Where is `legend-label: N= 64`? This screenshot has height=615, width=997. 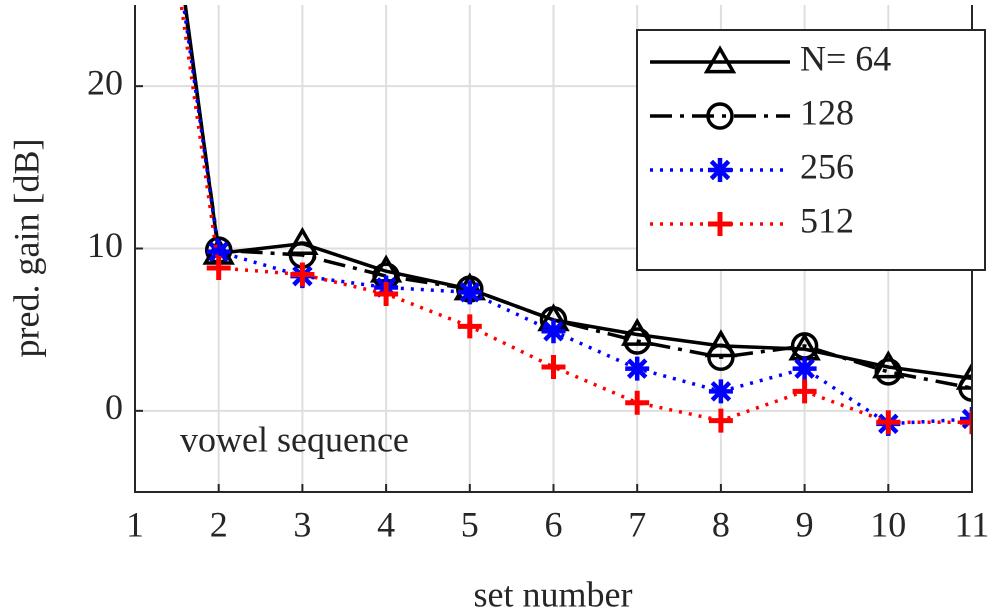 legend-label: N= 64 is located at coordinates (845, 58).